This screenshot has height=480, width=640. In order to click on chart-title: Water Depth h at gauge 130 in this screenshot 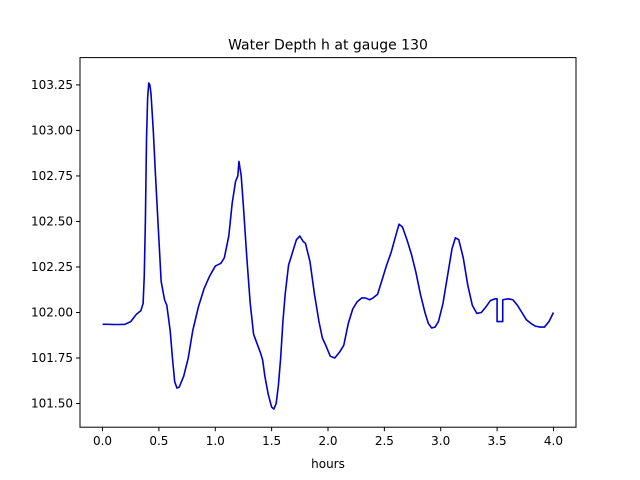, I will do `click(328, 46)`.